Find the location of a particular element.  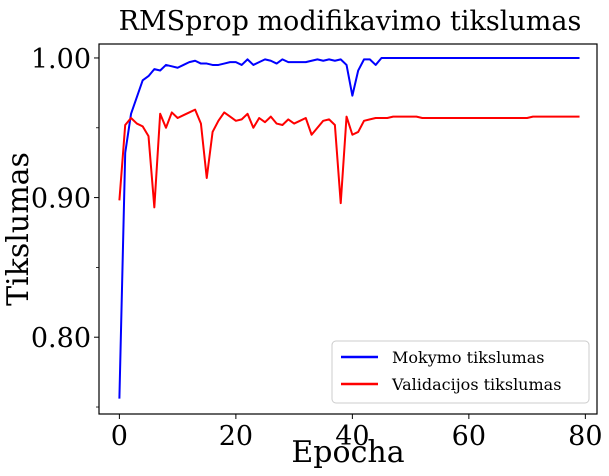

x-axis-label: Epocha is located at coordinates (347, 452).